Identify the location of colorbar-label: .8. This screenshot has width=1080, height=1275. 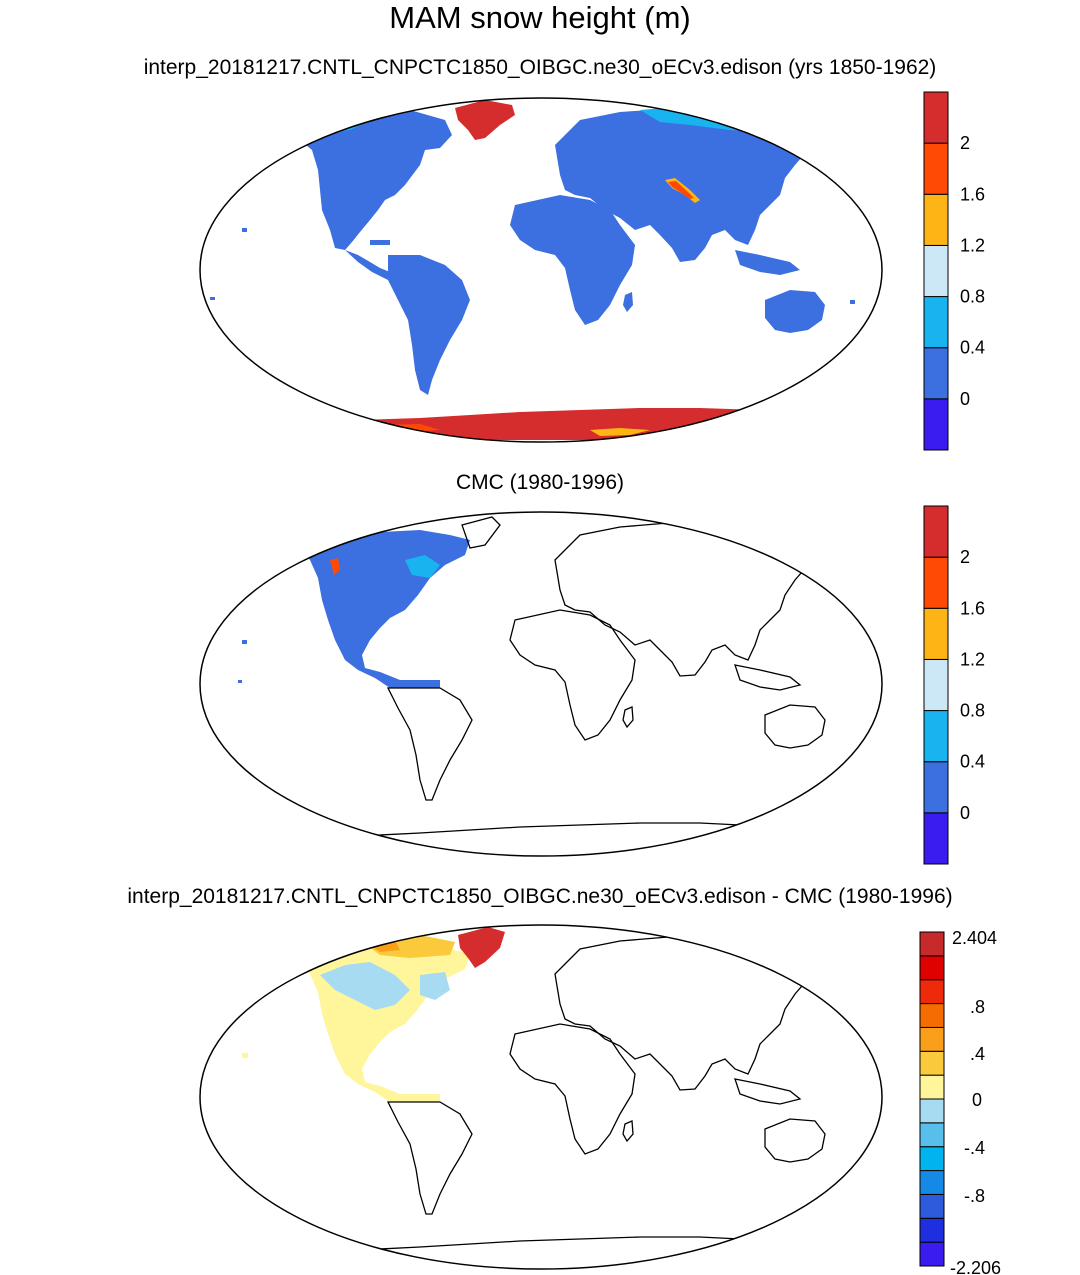
(977, 1007).